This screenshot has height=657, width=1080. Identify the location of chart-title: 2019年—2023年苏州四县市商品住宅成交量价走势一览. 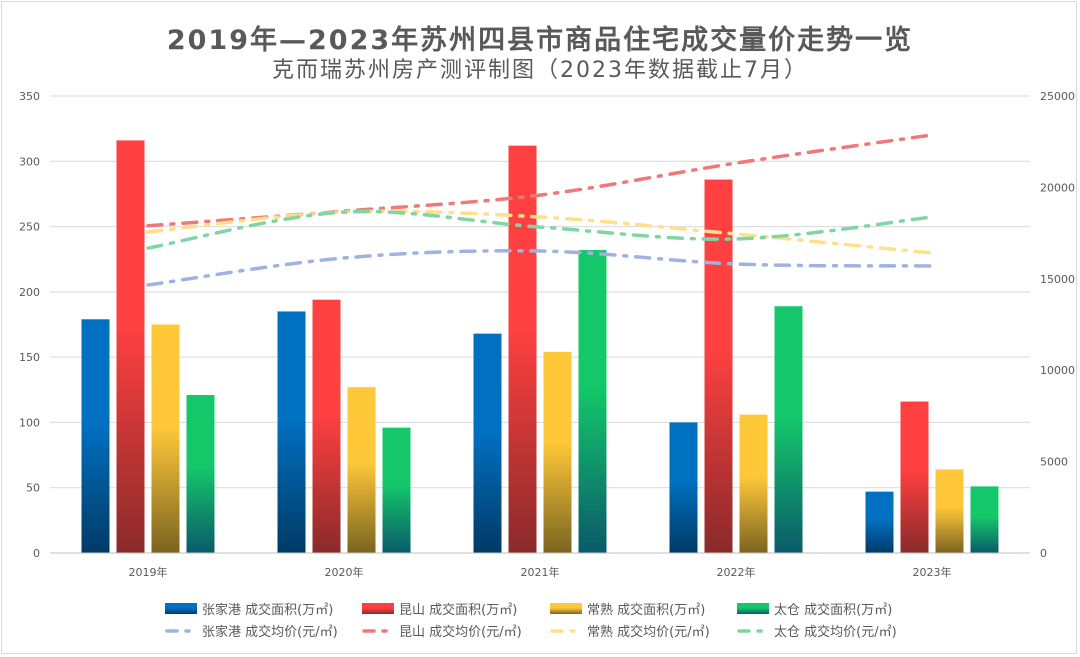
(540, 40).